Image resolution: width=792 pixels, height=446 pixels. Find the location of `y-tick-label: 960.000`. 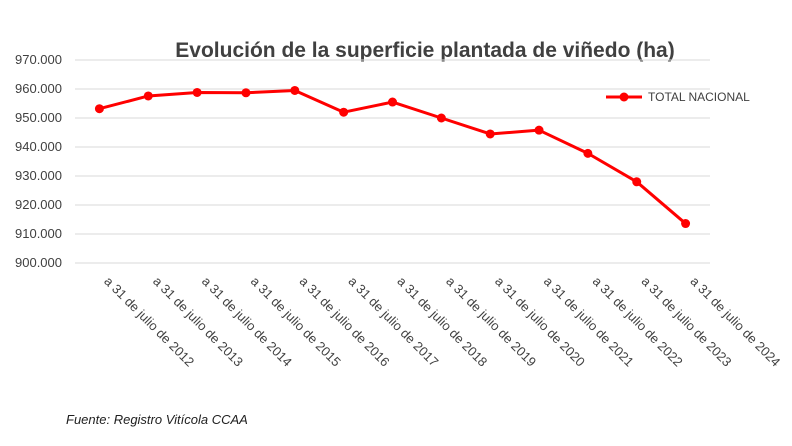

y-tick-label: 960.000 is located at coordinates (38, 88).